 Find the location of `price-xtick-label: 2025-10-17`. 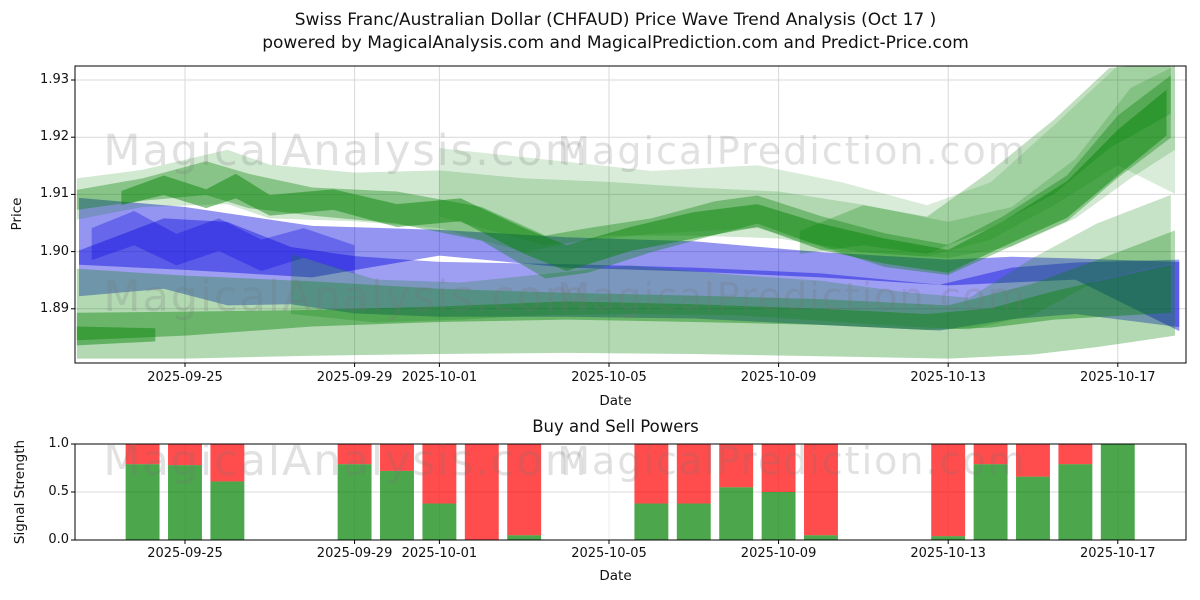

price-xtick-label: 2025-10-17 is located at coordinates (1118, 377).